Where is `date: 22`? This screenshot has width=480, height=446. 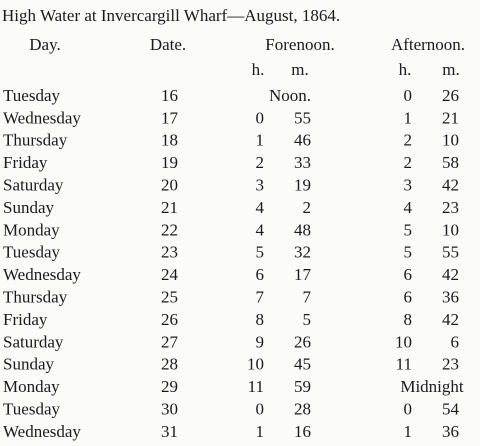
date: 22 is located at coordinates (169, 229).